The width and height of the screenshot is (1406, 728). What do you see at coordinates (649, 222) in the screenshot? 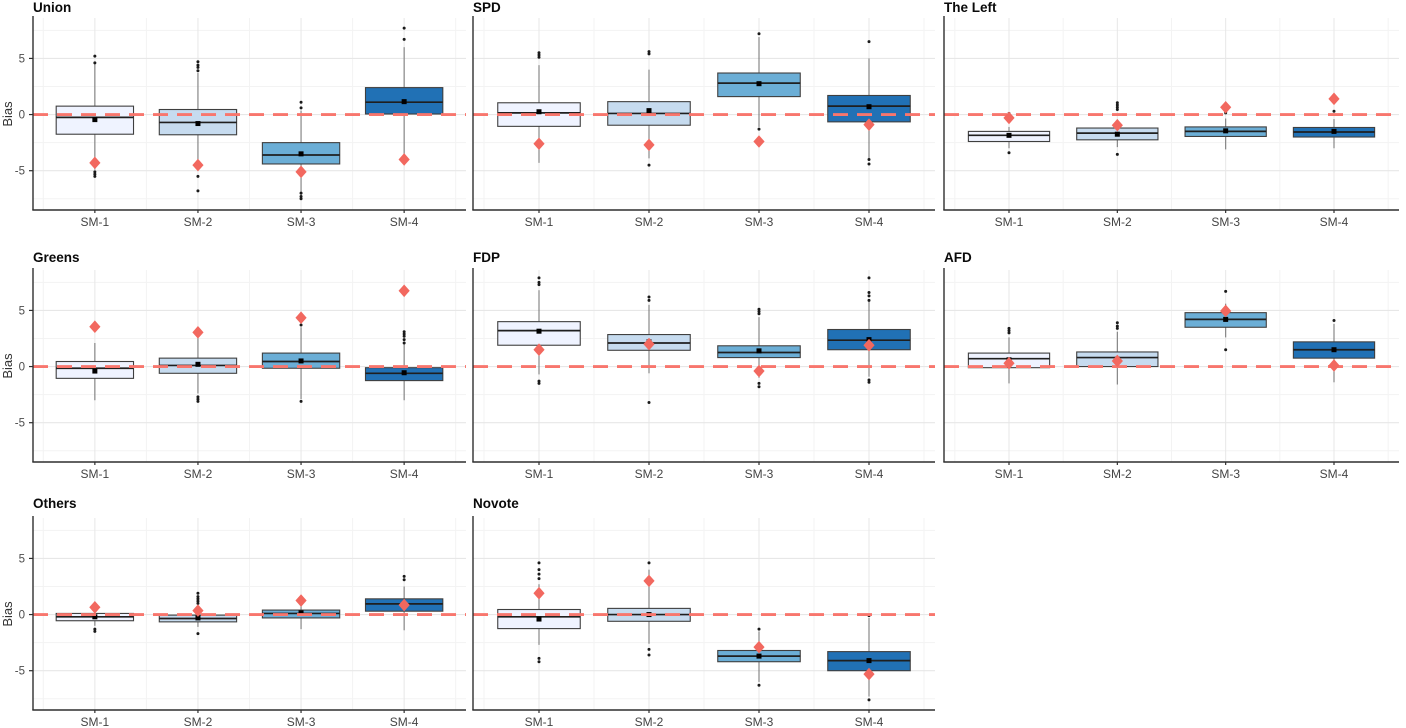
I see `x-tick-label: SM-2` at bounding box center [649, 222].